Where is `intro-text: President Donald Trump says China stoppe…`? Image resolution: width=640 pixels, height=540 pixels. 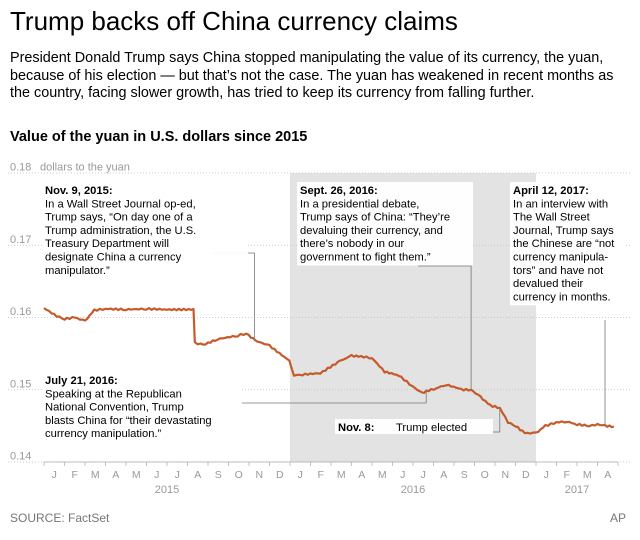 intro-text: President Donald Trump says China stoppe… is located at coordinates (312, 75).